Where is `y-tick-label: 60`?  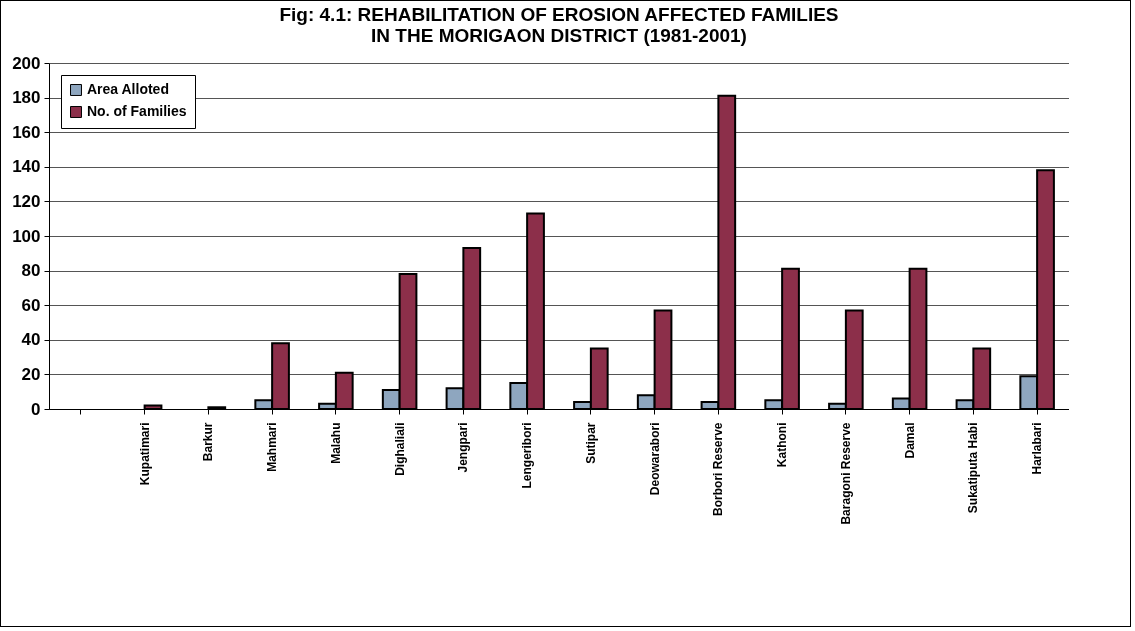 y-tick-label: 60 is located at coordinates (31, 305).